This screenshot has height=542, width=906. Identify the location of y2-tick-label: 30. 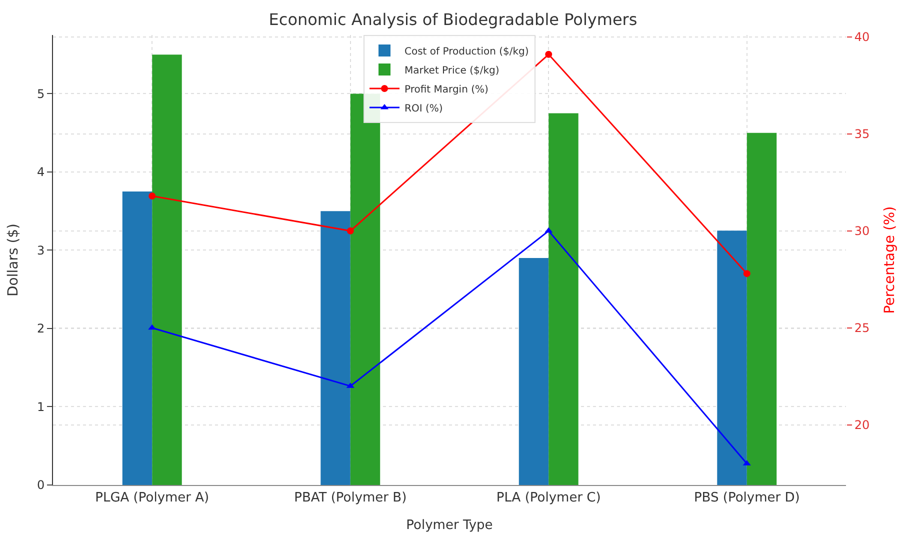
(862, 231).